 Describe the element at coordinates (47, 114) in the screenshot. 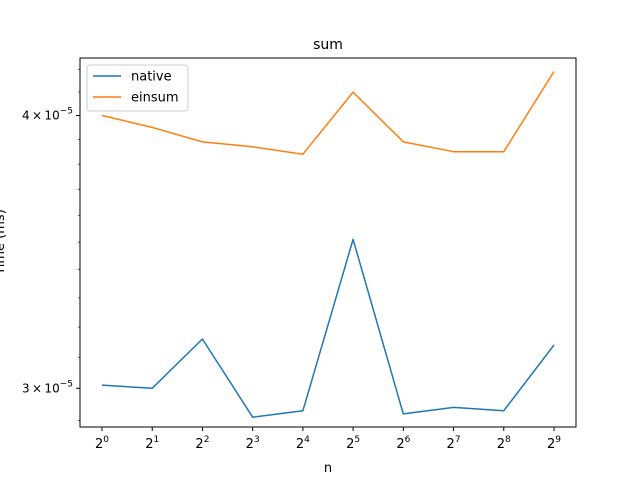

I see `y-tick-label: 4 × 10−5` at that location.